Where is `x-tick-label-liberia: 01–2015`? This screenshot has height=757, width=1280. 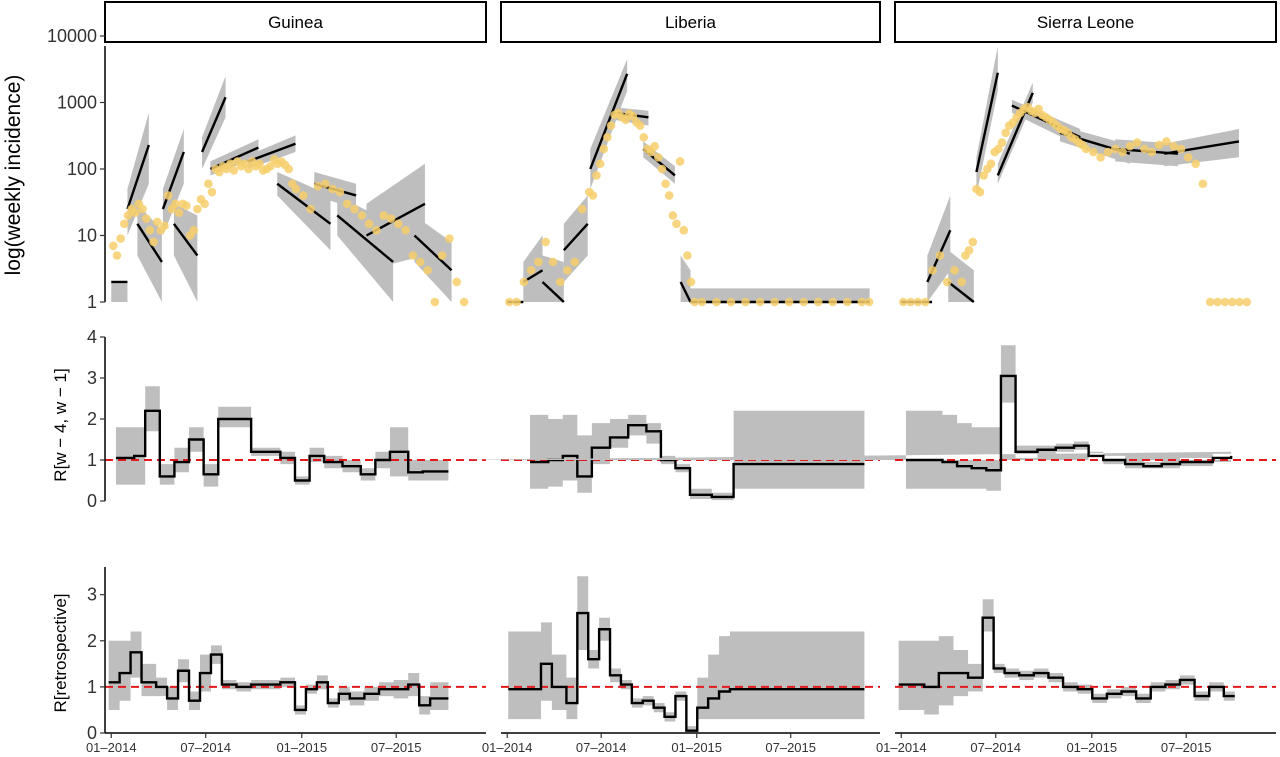 x-tick-label-liberia: 01–2015 is located at coordinates (696, 747).